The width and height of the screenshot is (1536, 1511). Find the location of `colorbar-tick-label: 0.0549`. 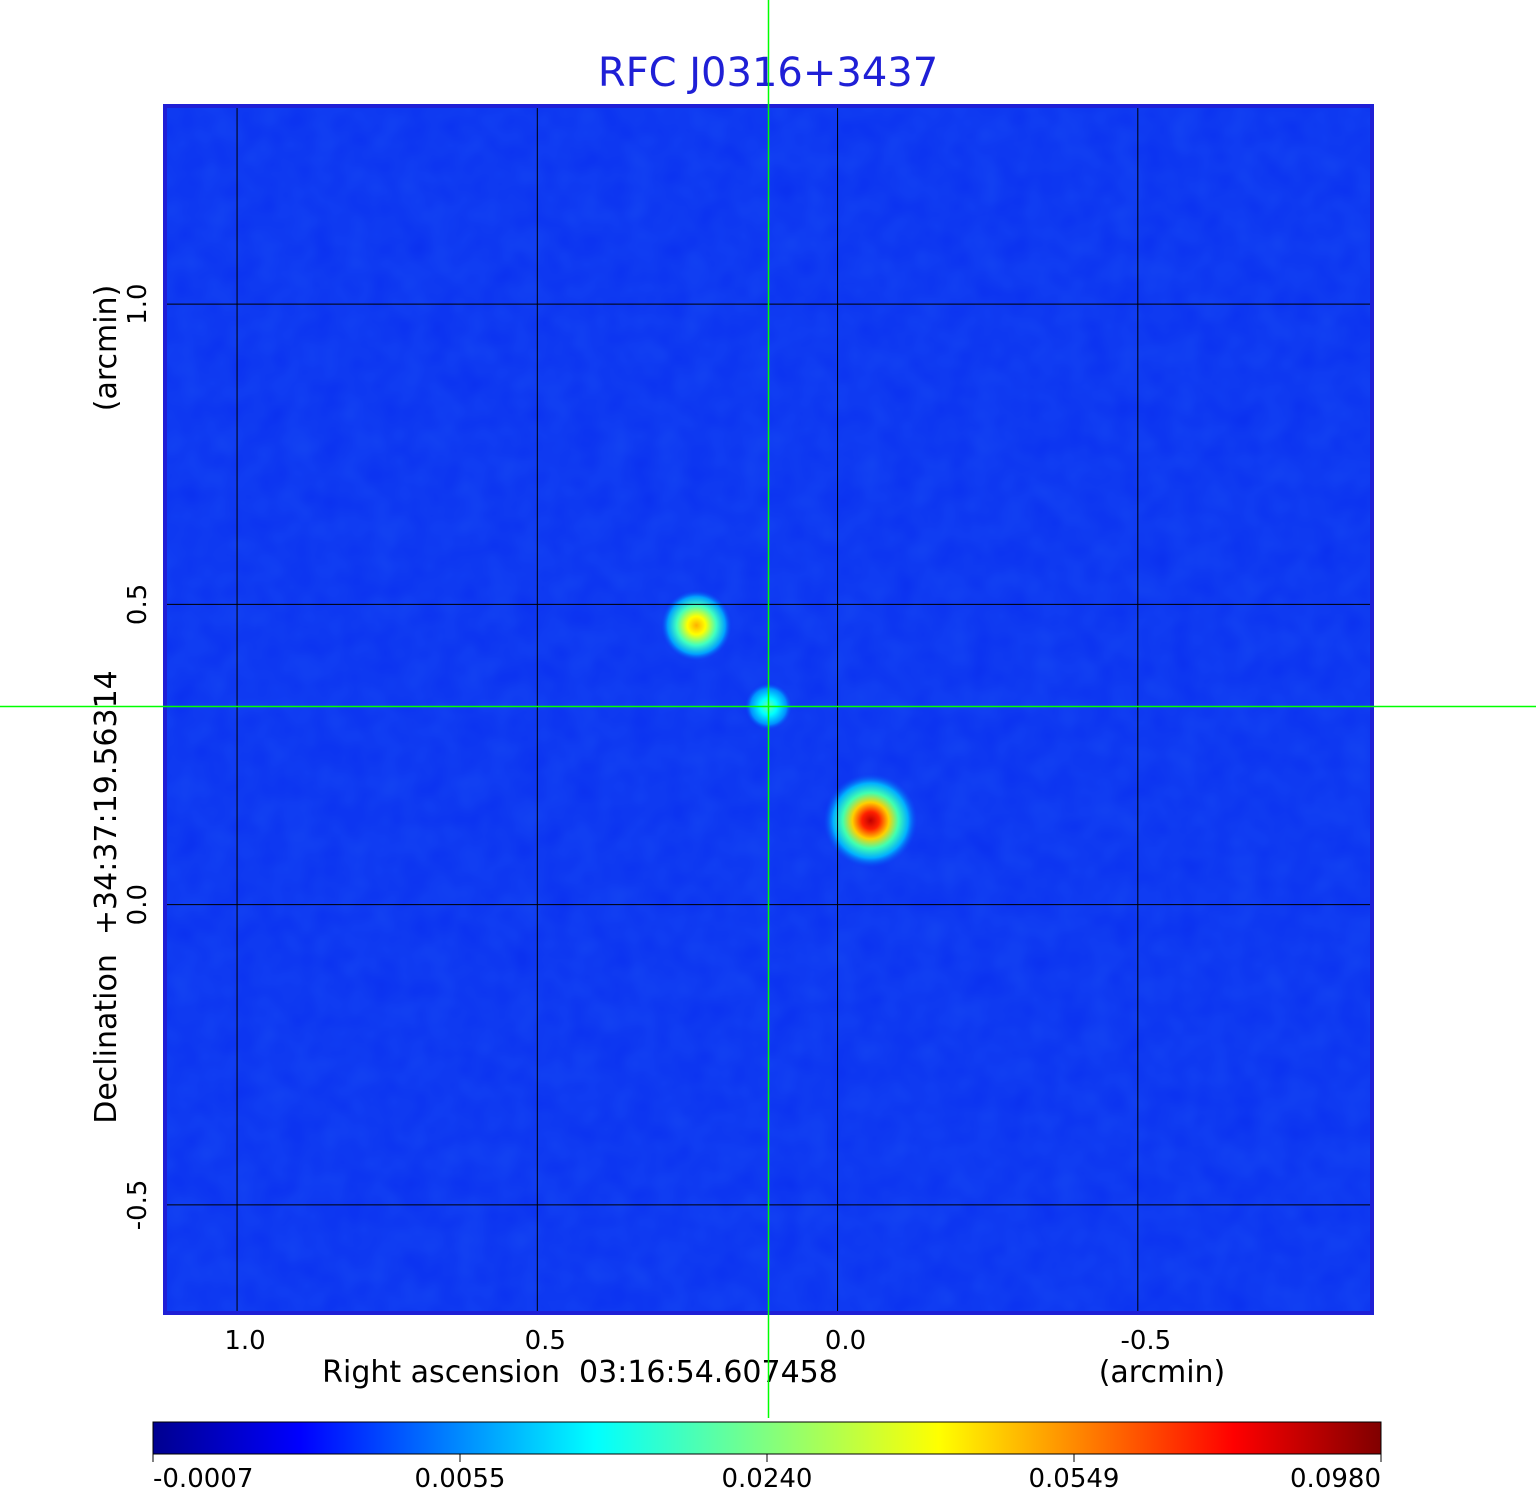

colorbar-tick-label: 0.0549 is located at coordinates (1074, 1479).